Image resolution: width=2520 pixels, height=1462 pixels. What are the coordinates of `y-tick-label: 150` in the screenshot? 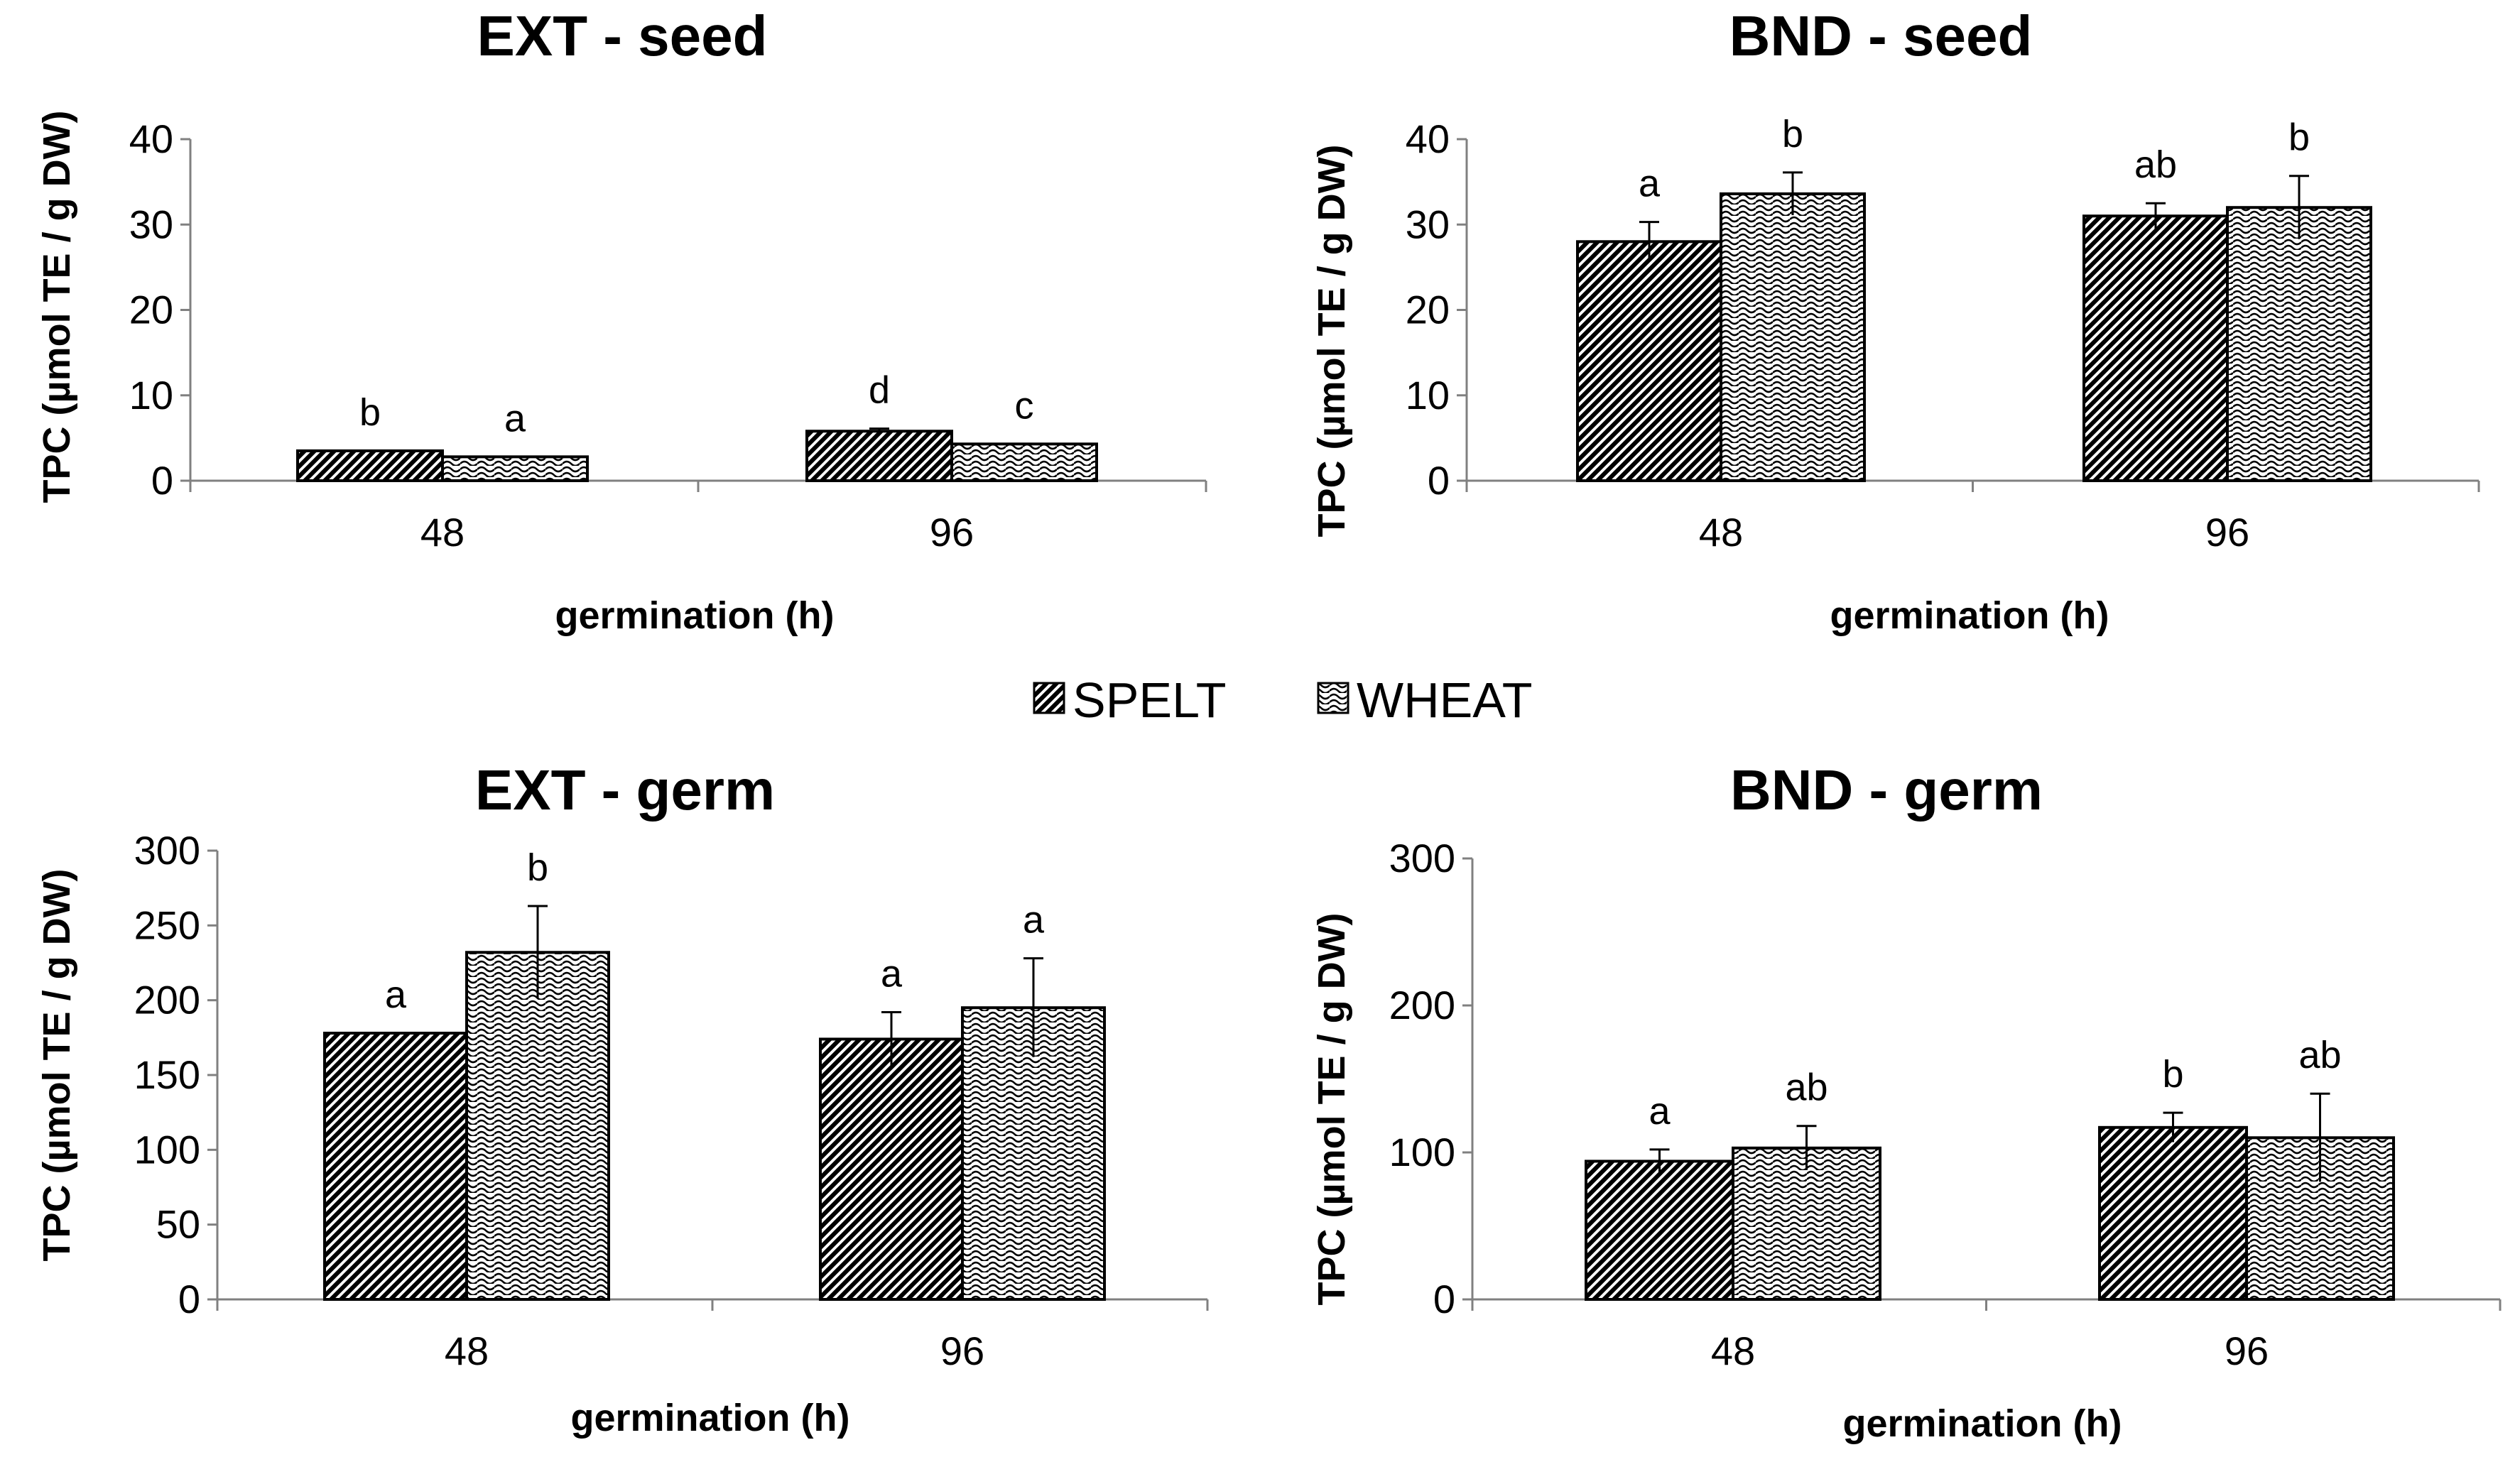 It's located at (167, 1075).